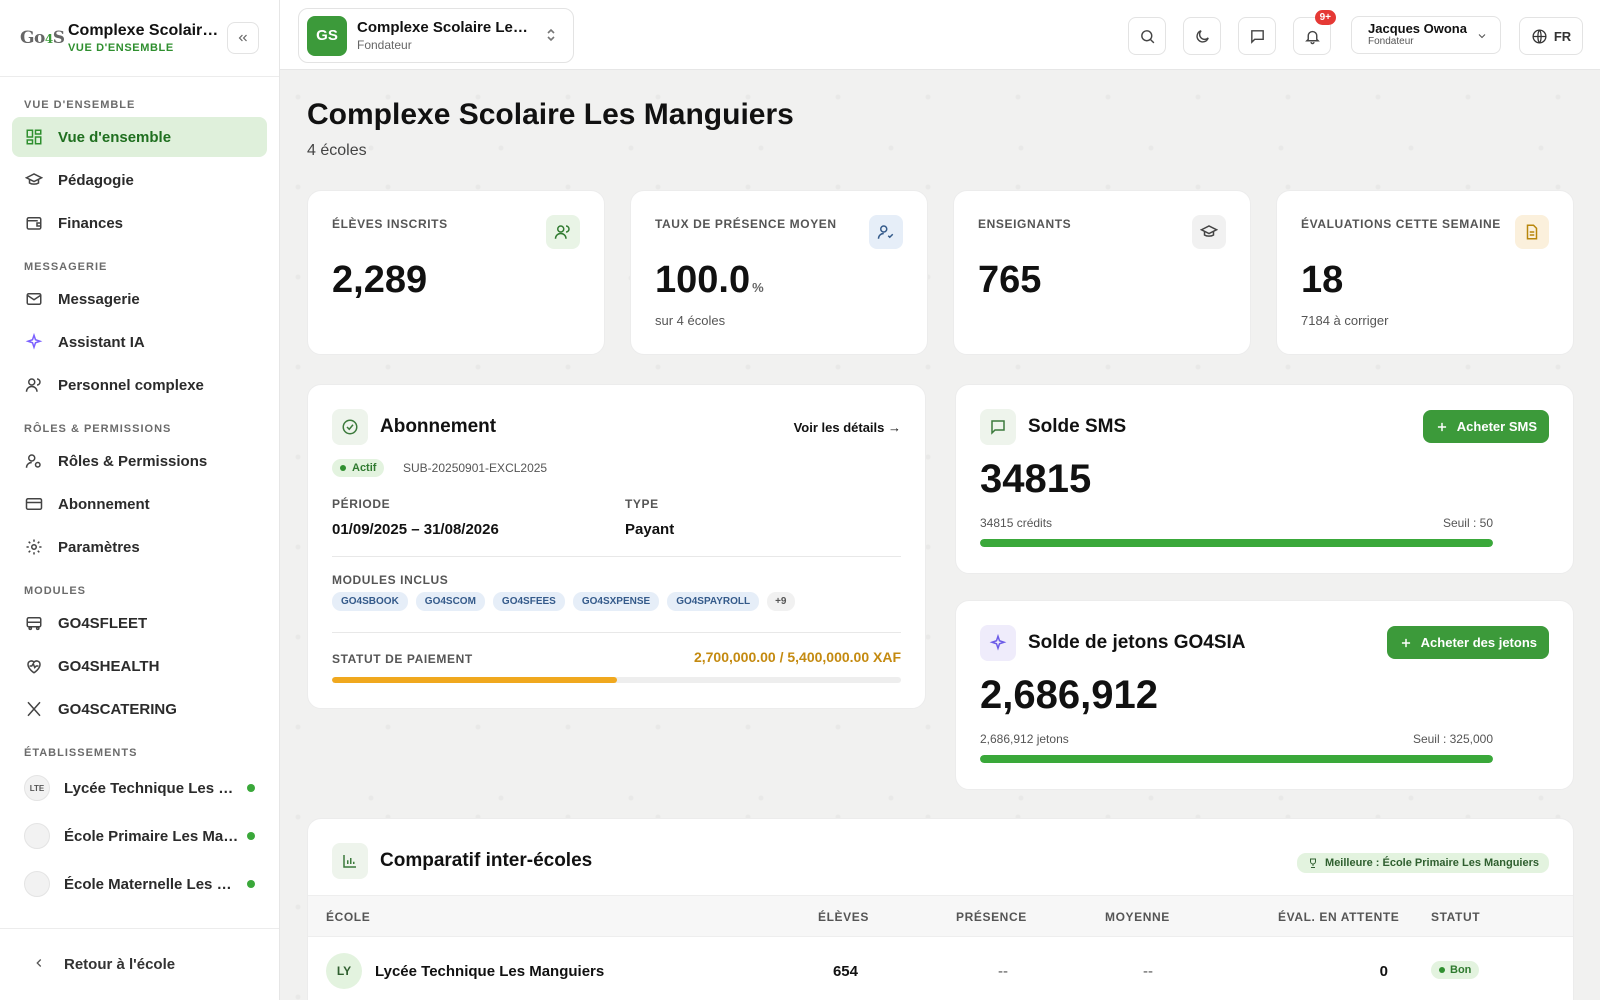 The image size is (1600, 1000). Describe the element at coordinates (66, 267) in the screenshot. I see `section-messaging: MESSAGERIE` at that location.